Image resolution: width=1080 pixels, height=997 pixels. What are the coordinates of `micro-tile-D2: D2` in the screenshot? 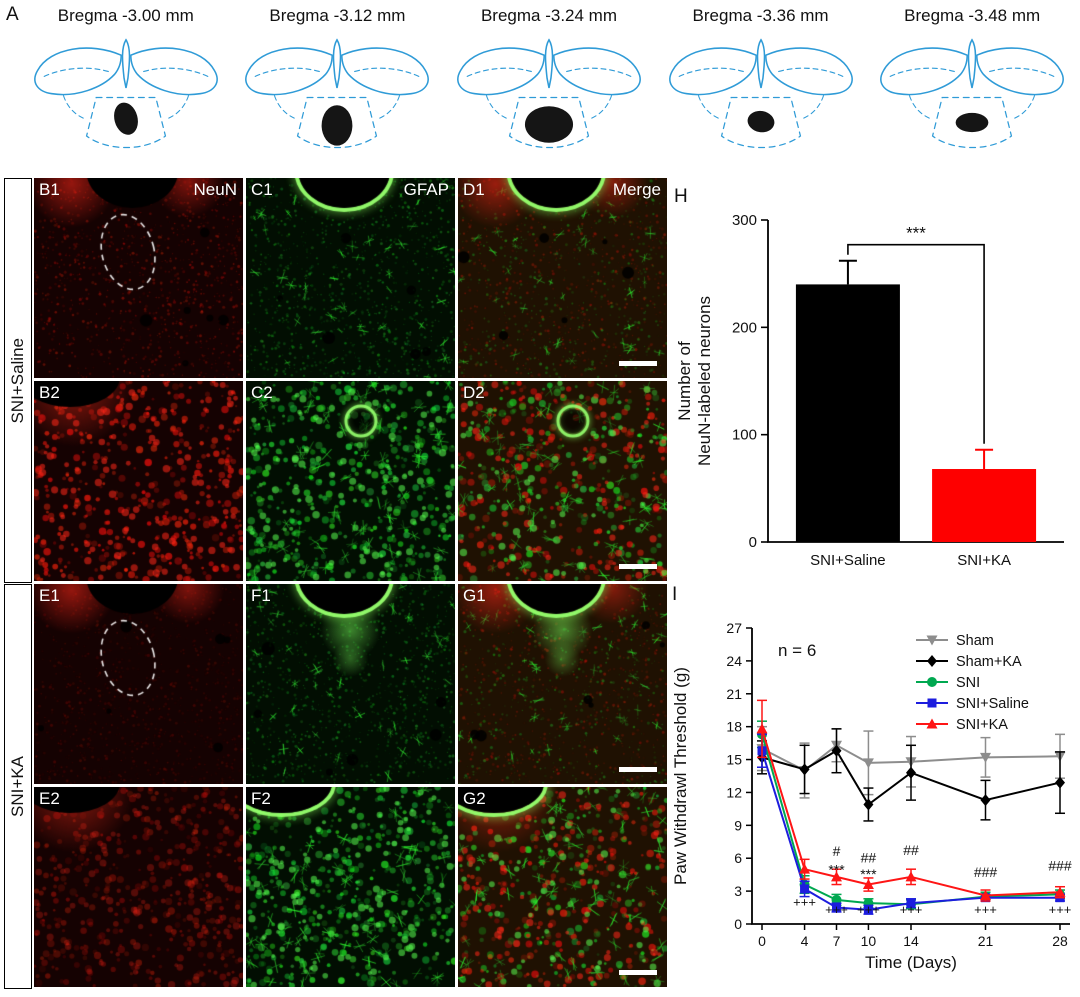 It's located at (562, 481).